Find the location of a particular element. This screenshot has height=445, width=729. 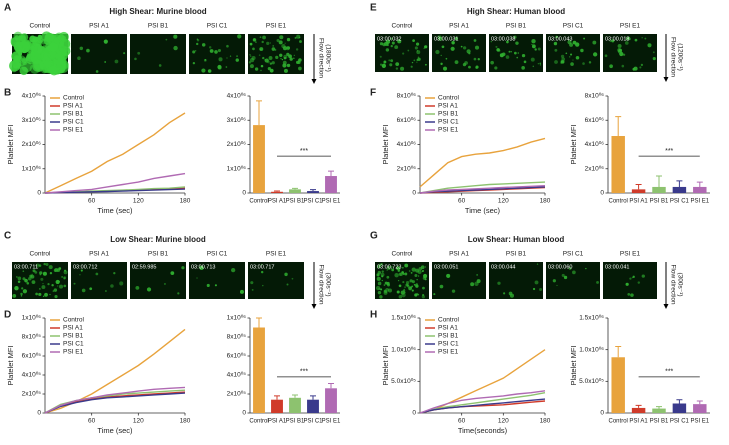

legend-label: PSI E1 is located at coordinates (448, 352).